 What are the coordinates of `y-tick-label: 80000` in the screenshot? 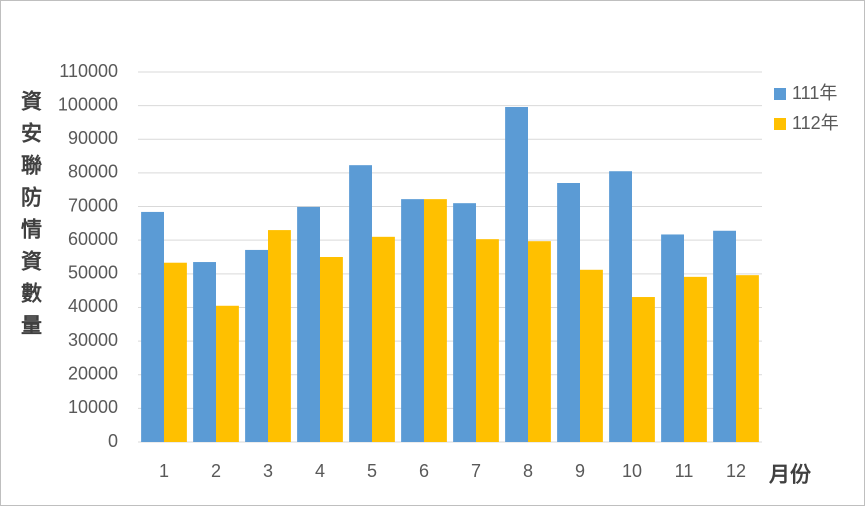 It's located at (93, 172).